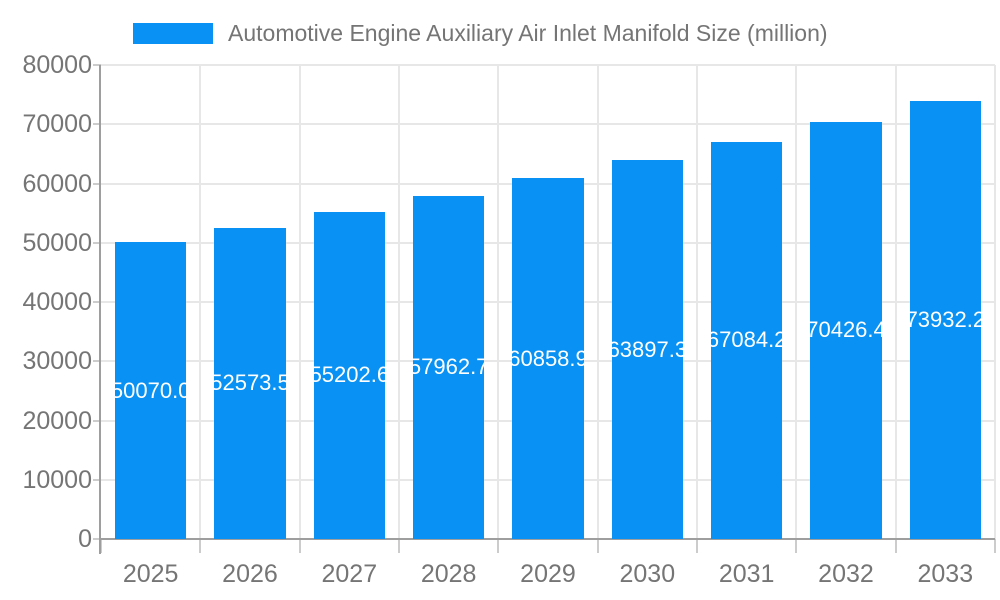 The height and width of the screenshot is (600, 1000). I want to click on y-axis-tick-label: 0, so click(85, 539).